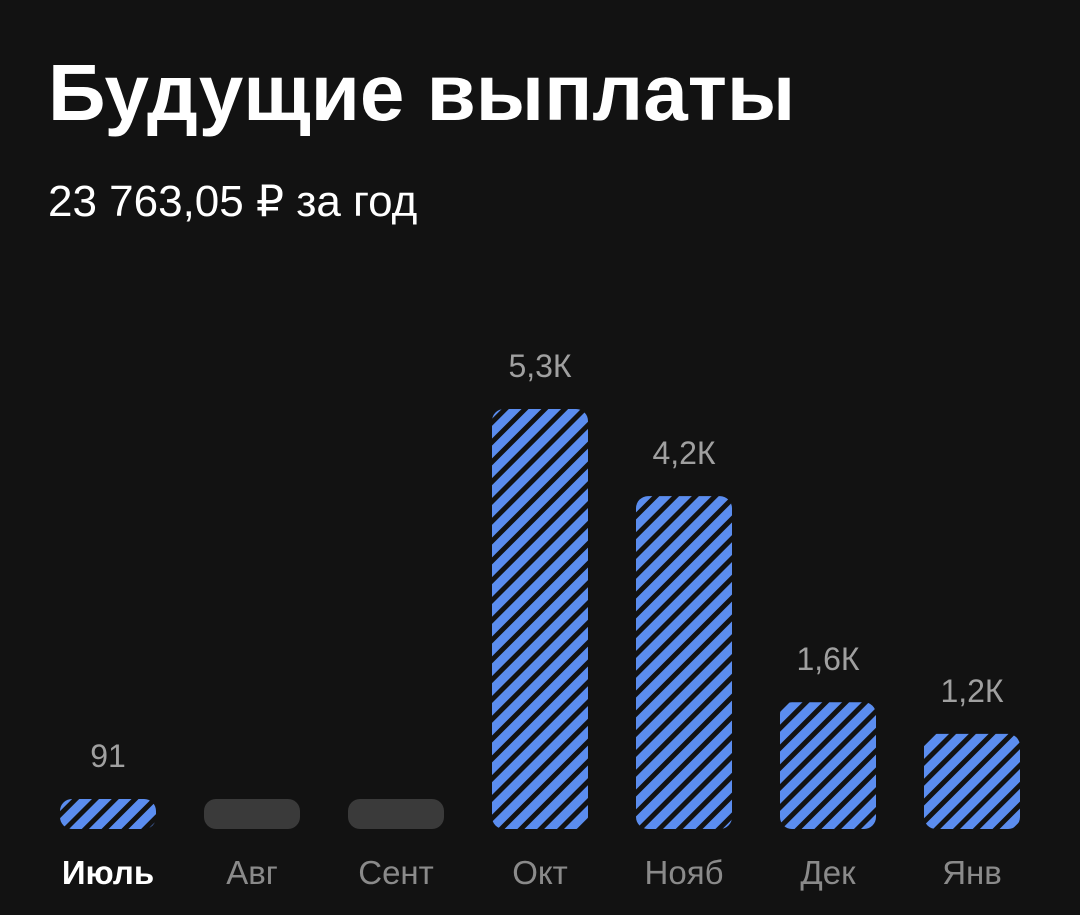 The height and width of the screenshot is (915, 1080). I want to click on x-tick-label: Июль, so click(108, 872).